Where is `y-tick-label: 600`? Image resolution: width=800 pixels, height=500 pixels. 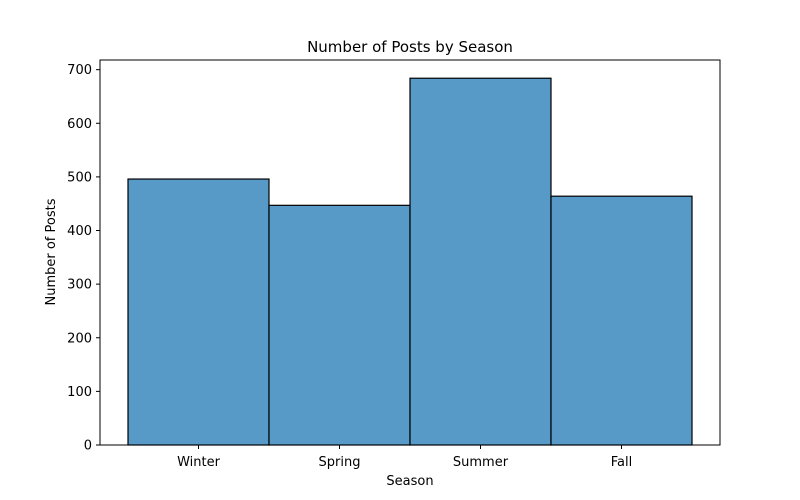
y-tick-label: 600 is located at coordinates (79, 124).